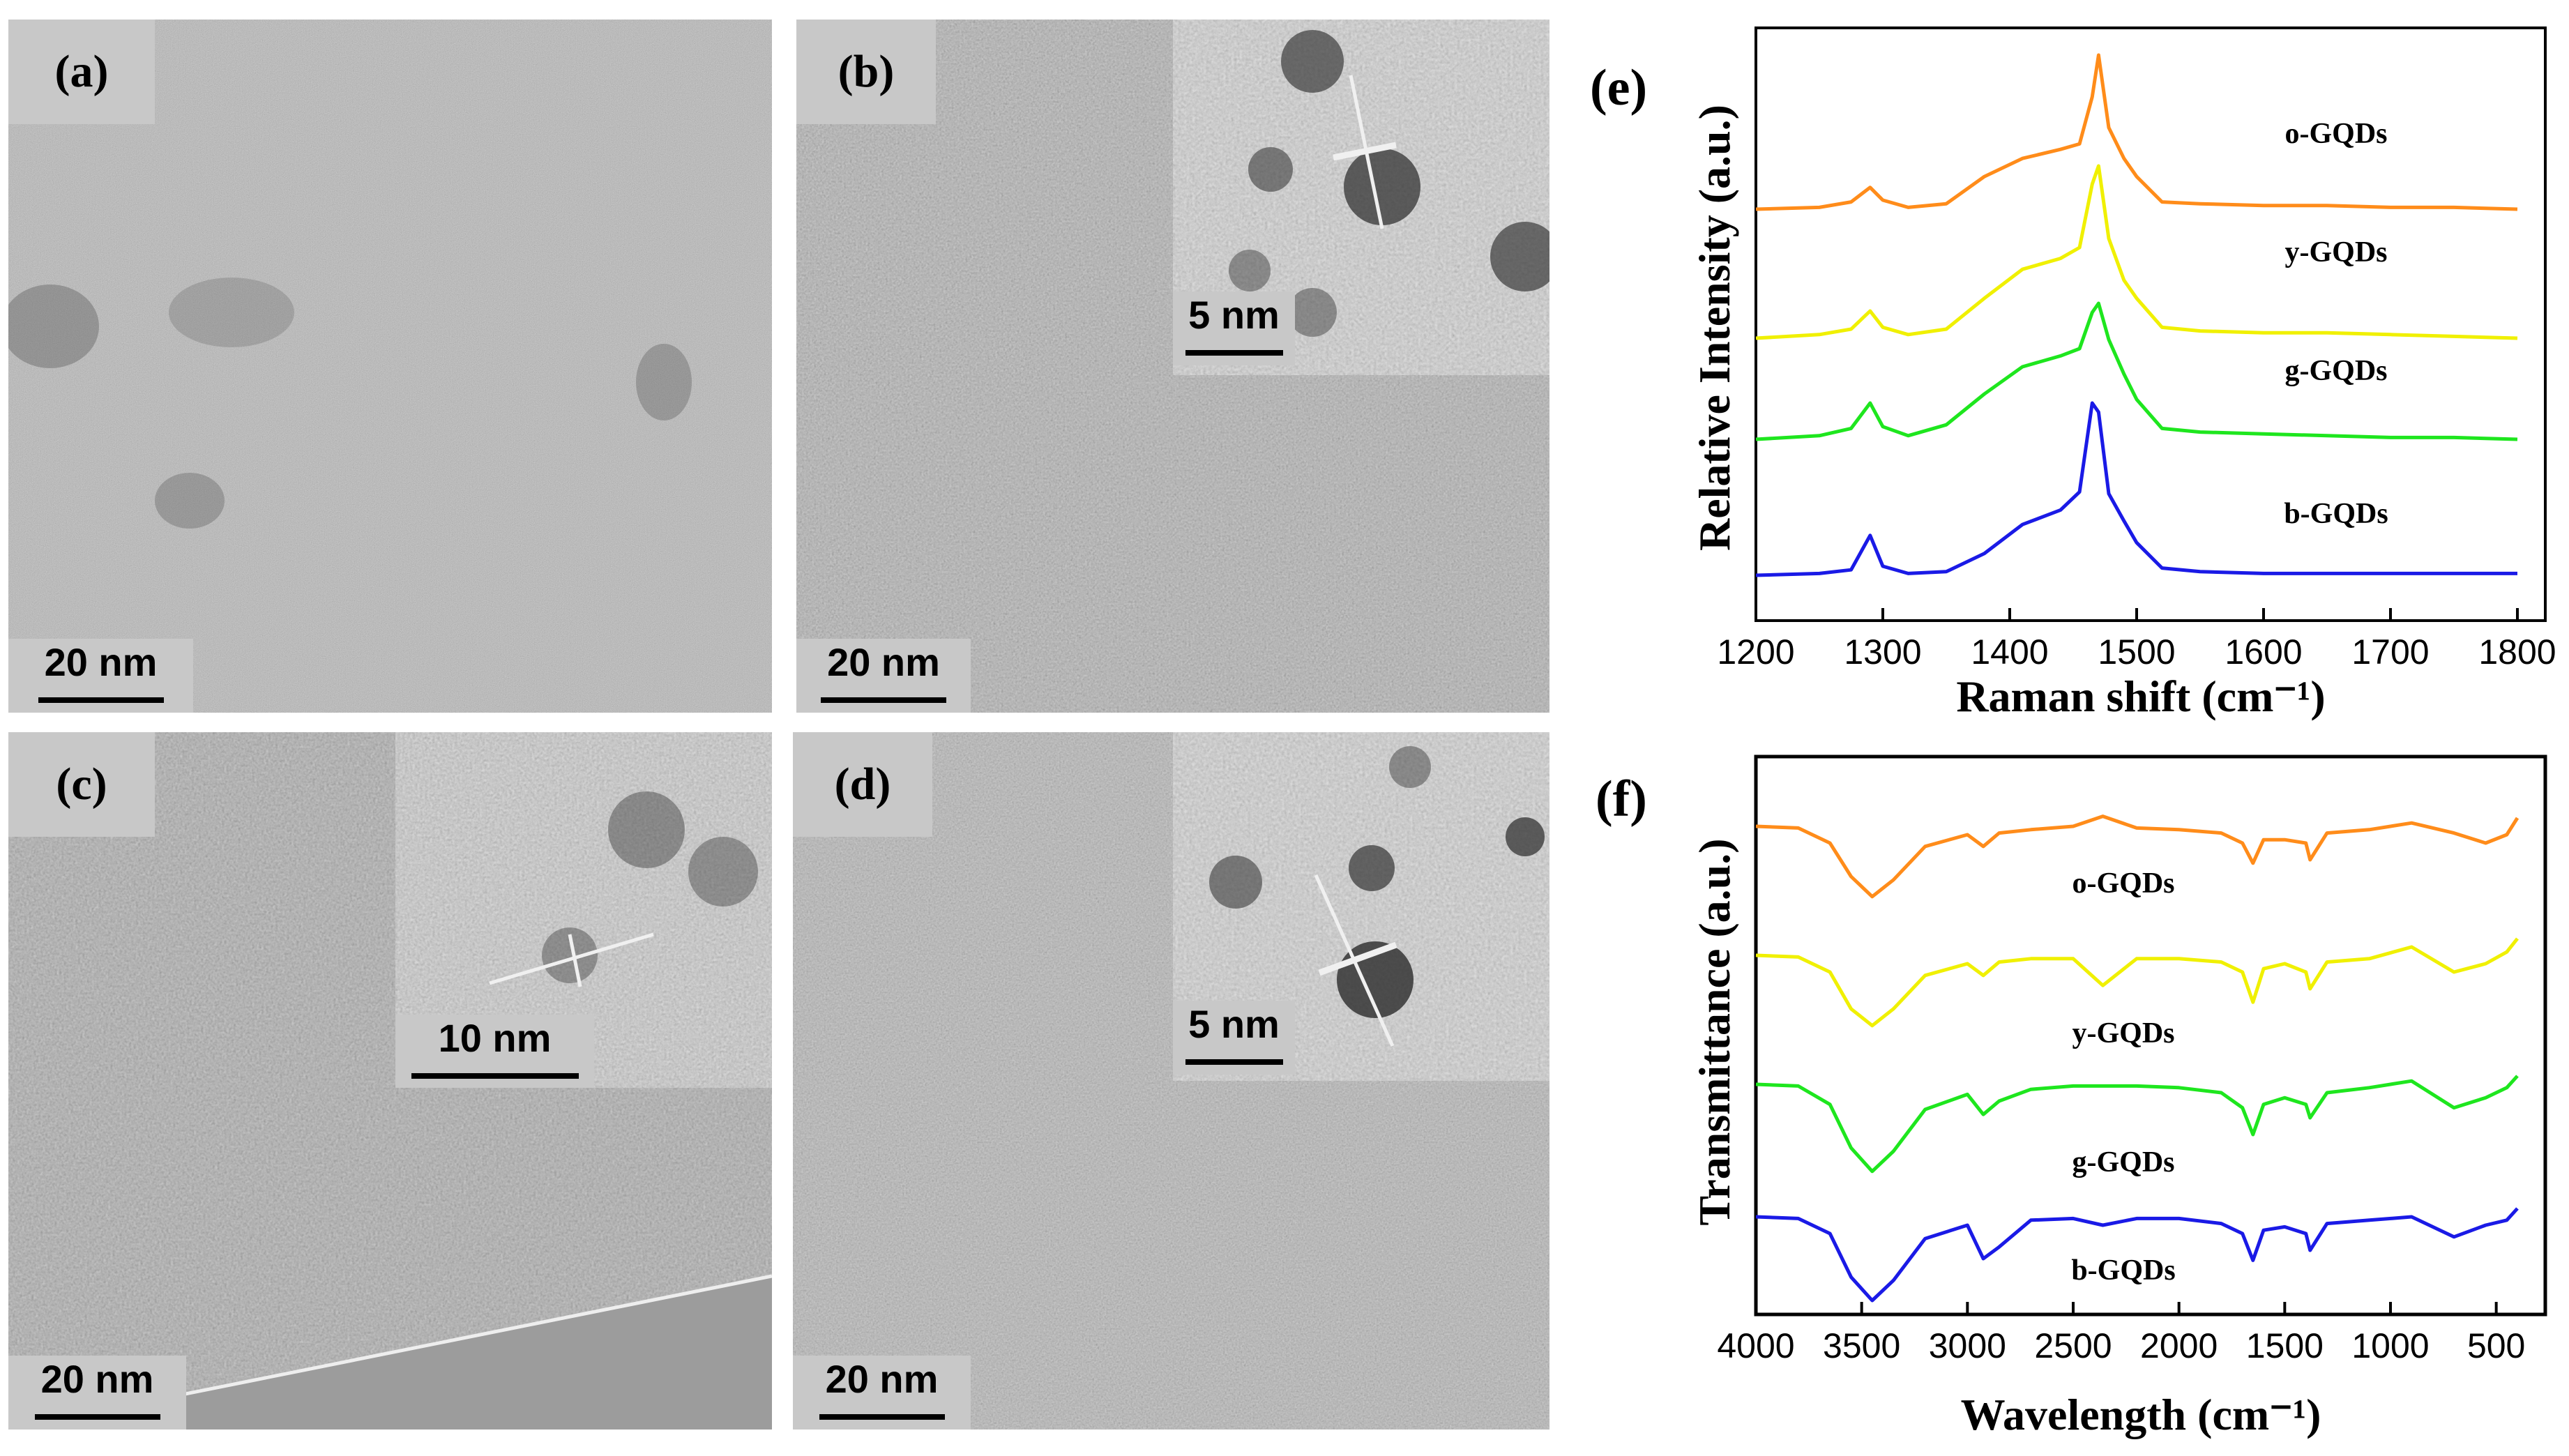  I want to click on ftir-x-tick-label-3000: 3000, so click(1967, 1345).